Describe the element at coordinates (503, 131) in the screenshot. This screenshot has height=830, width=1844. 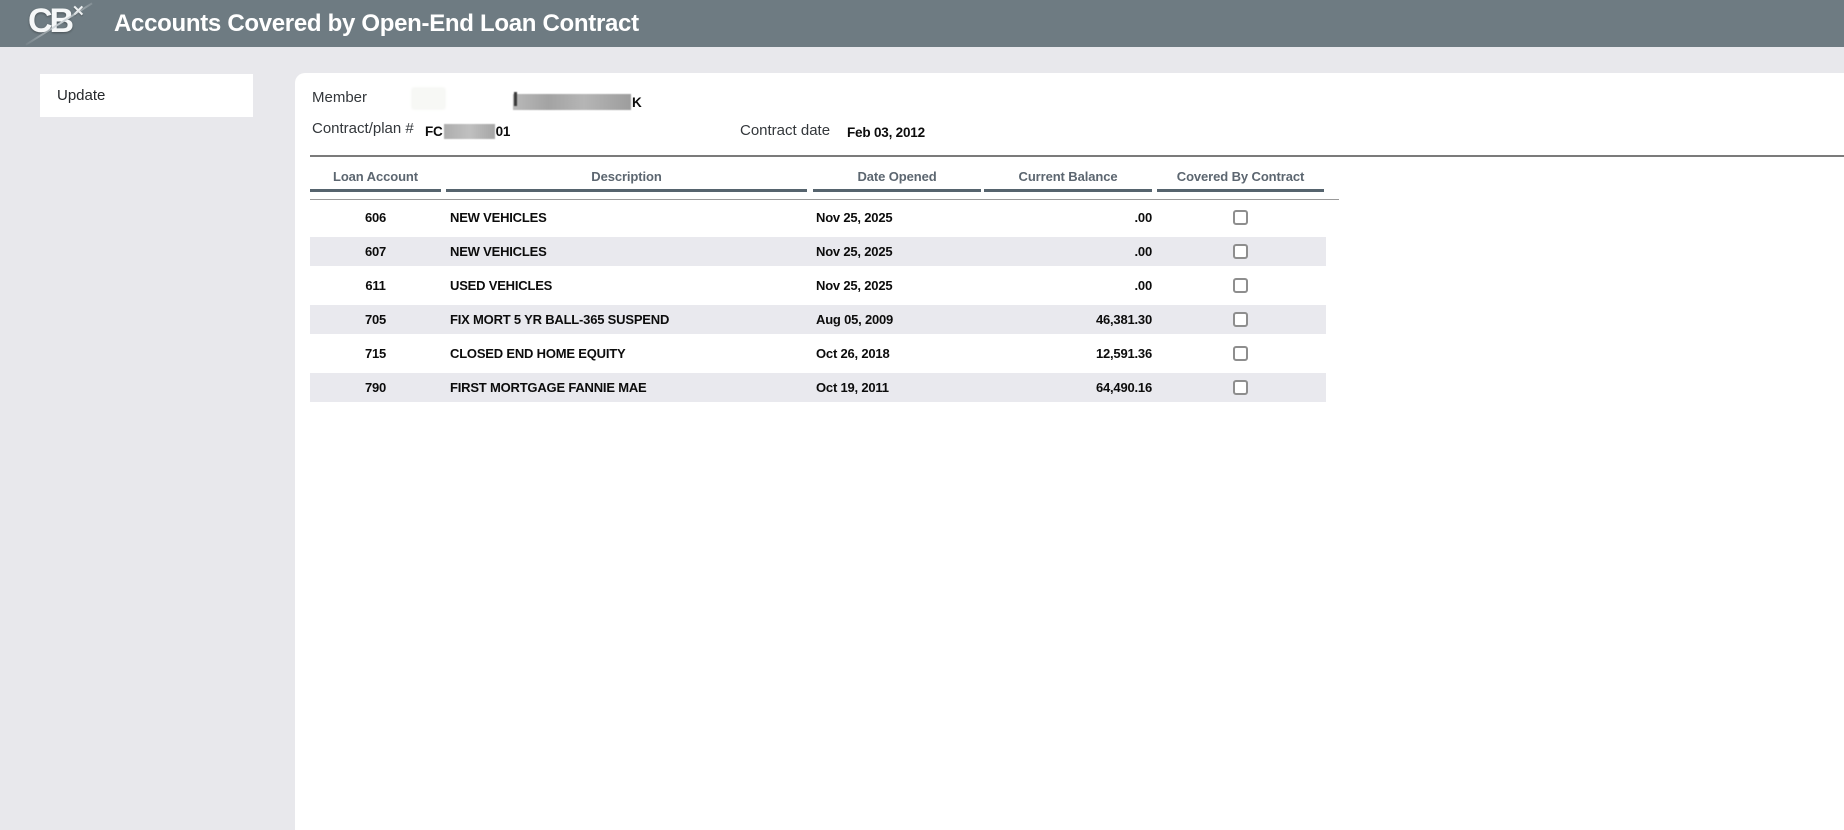
I see `contract-plan-visible-suffix: 01` at that location.